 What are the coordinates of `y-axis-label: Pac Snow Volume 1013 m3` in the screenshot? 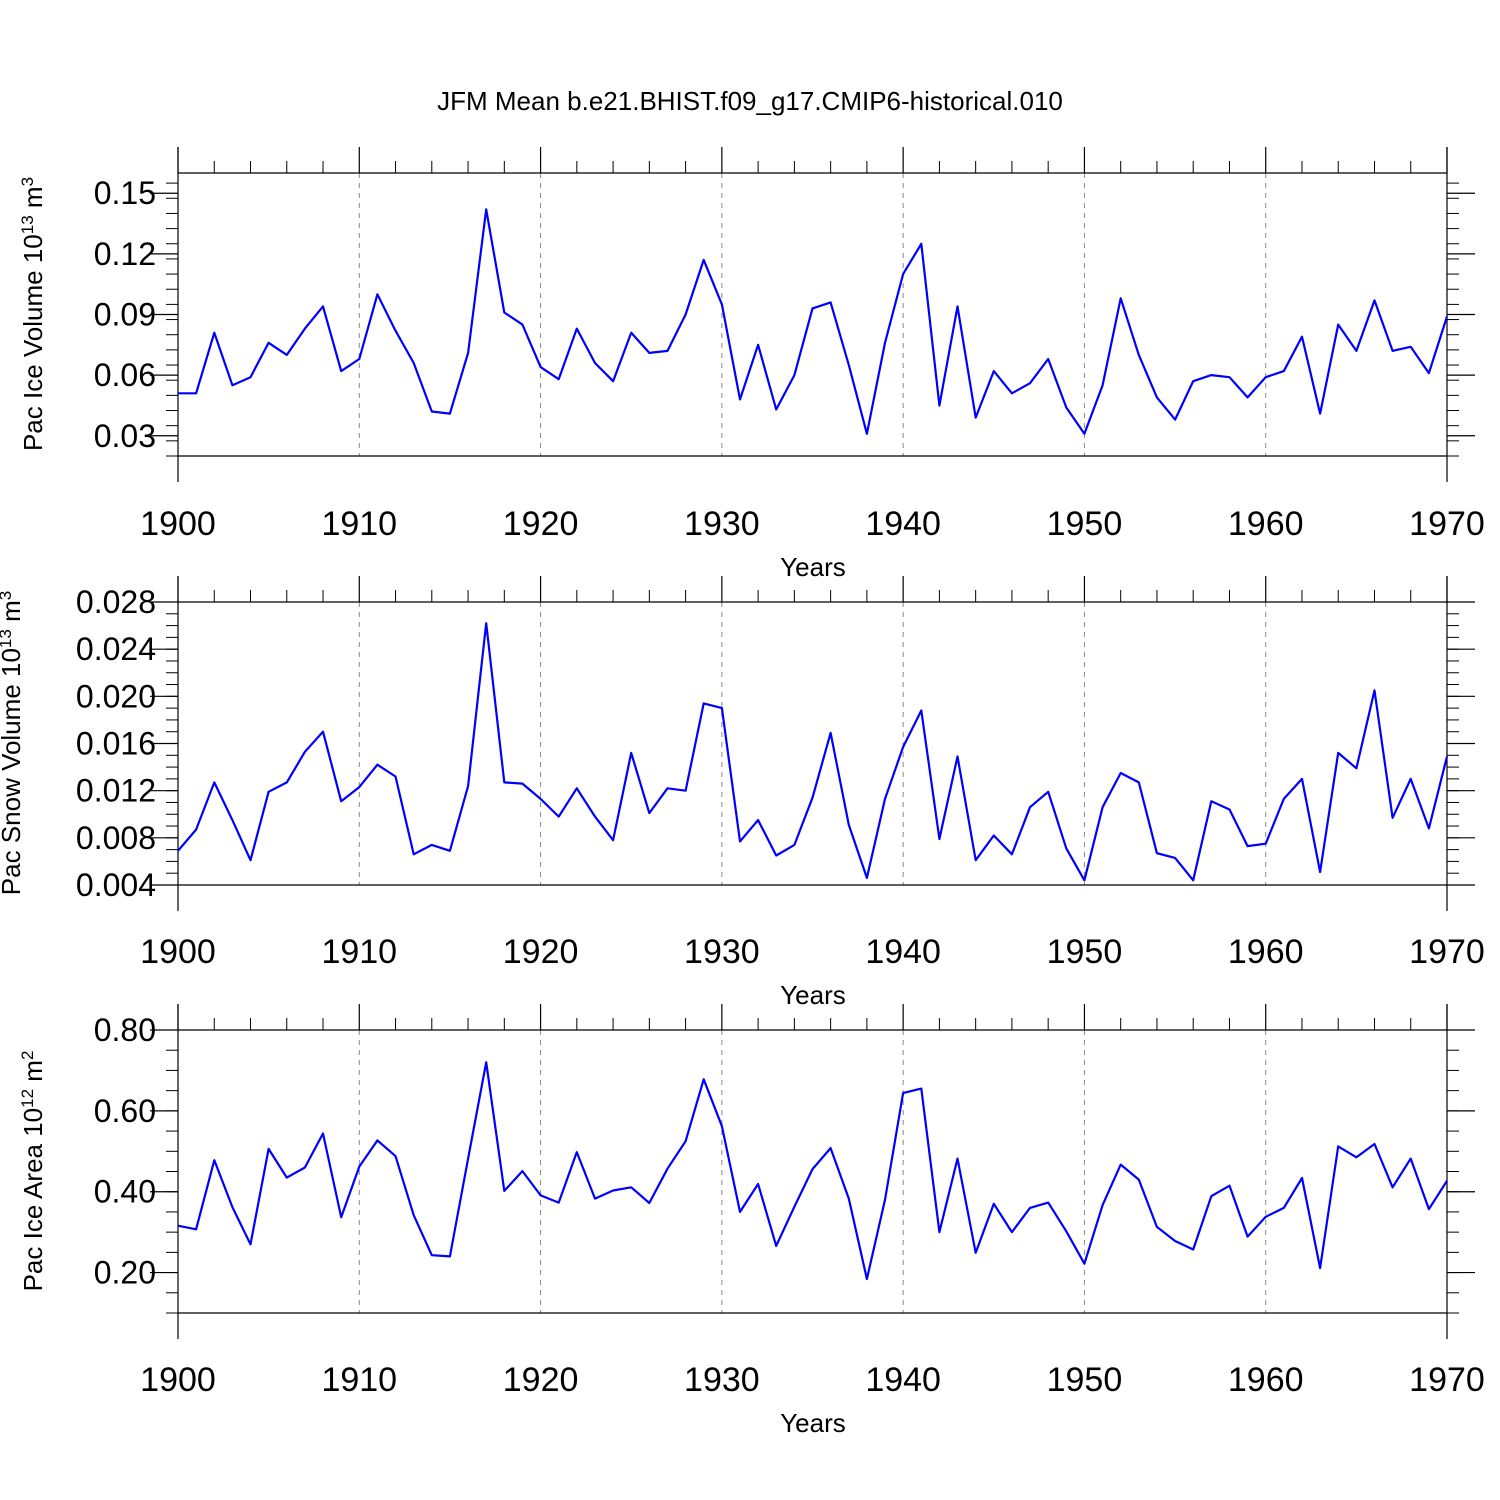 It's located at (13, 743).